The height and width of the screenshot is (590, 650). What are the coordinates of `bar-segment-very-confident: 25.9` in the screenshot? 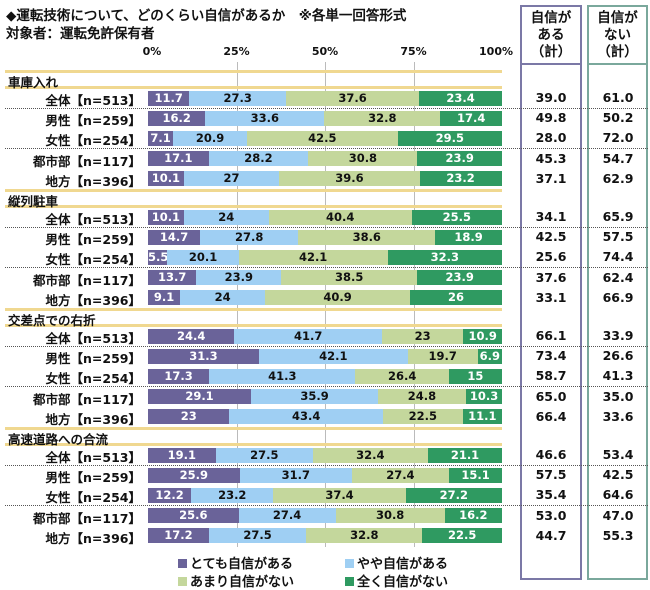 It's located at (194, 475).